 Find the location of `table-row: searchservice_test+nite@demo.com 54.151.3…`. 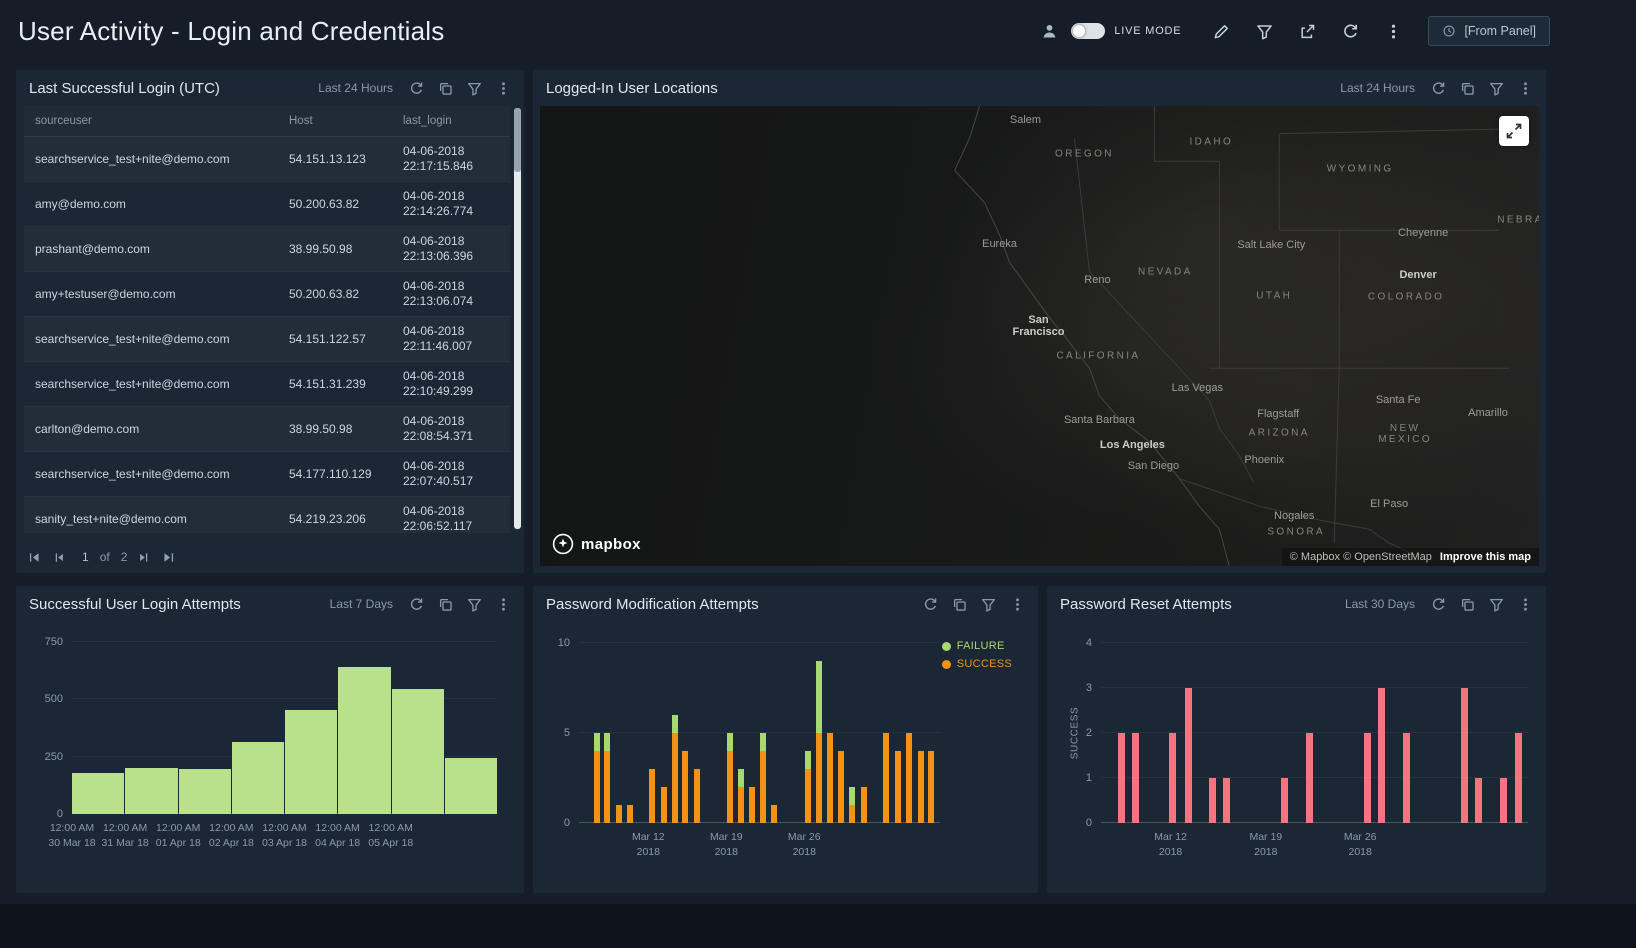

table-row: searchservice_test+nite@demo.com 54.151.3… is located at coordinates (267, 384).